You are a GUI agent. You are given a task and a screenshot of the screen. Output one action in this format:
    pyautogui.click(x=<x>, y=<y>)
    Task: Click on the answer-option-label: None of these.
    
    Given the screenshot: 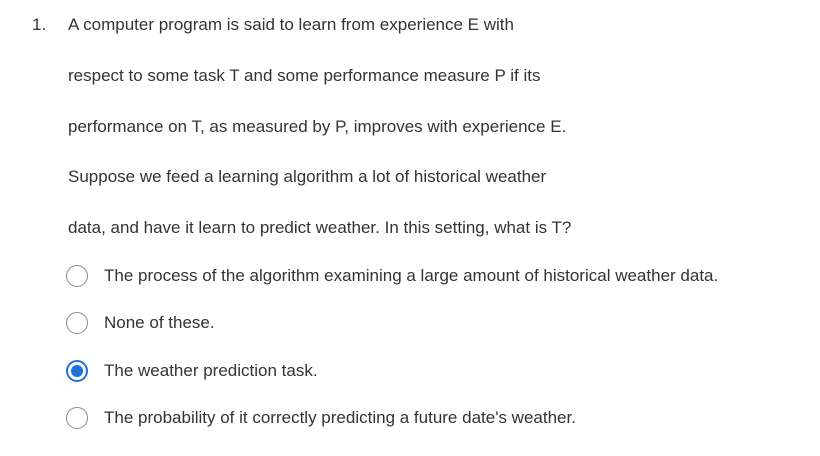 What is the action you would take?
    pyautogui.click(x=159, y=322)
    